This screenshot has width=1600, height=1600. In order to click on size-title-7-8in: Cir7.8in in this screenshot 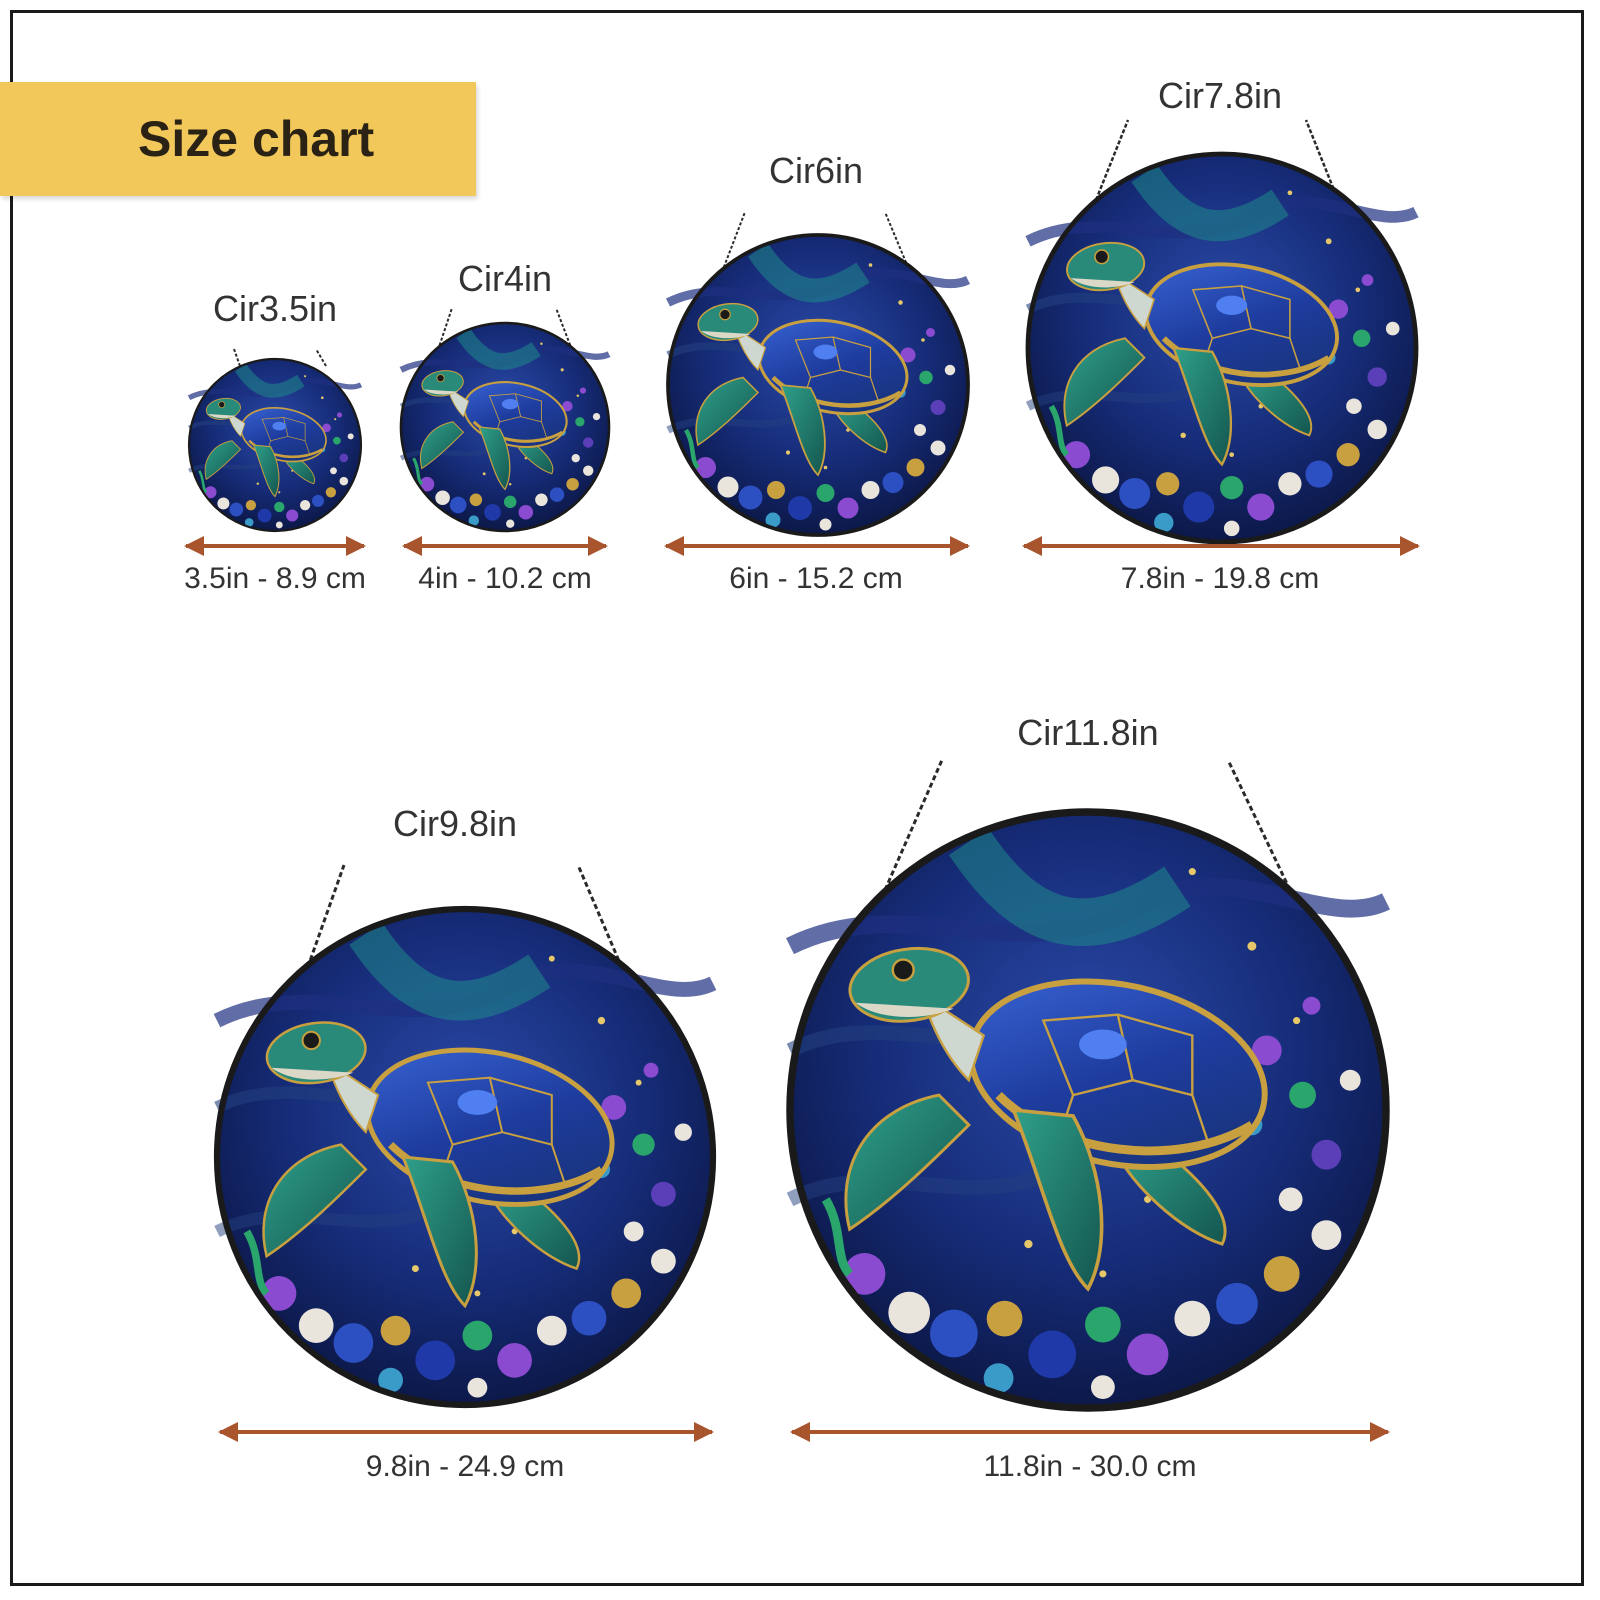, I will do `click(1220, 95)`.